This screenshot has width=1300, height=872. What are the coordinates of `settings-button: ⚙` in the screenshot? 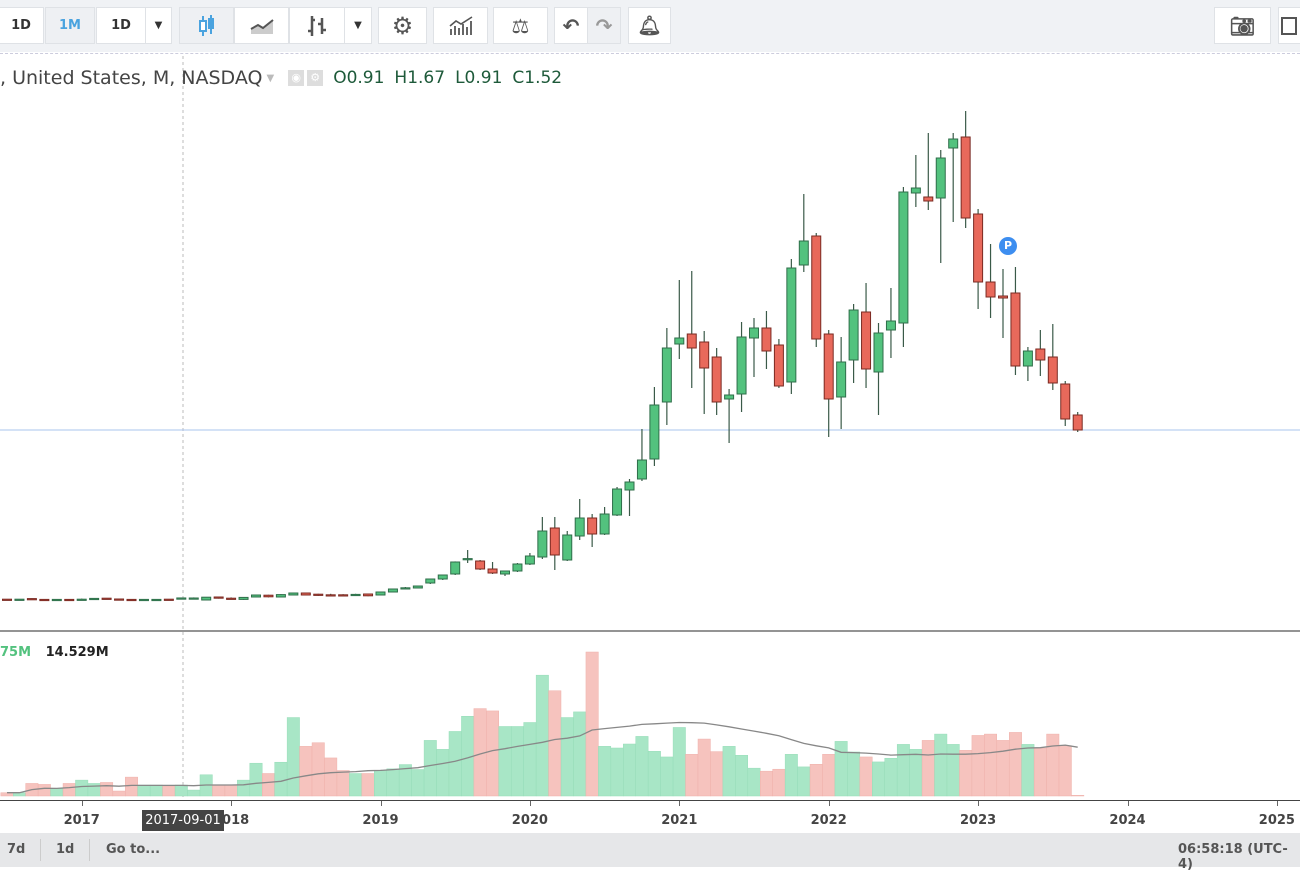 It's located at (402, 25).